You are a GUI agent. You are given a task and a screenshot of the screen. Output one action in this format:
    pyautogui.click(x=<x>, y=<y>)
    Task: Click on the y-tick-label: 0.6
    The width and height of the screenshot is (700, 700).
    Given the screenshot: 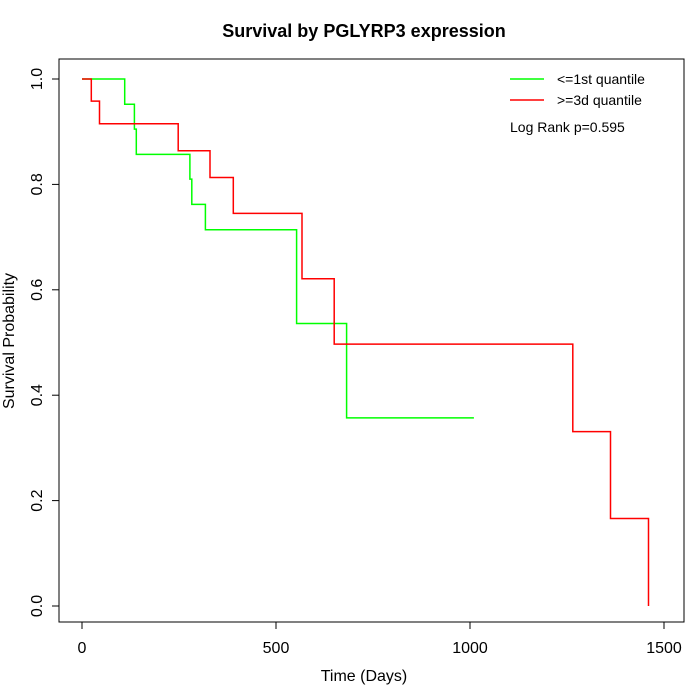 What is the action you would take?
    pyautogui.click(x=37, y=290)
    